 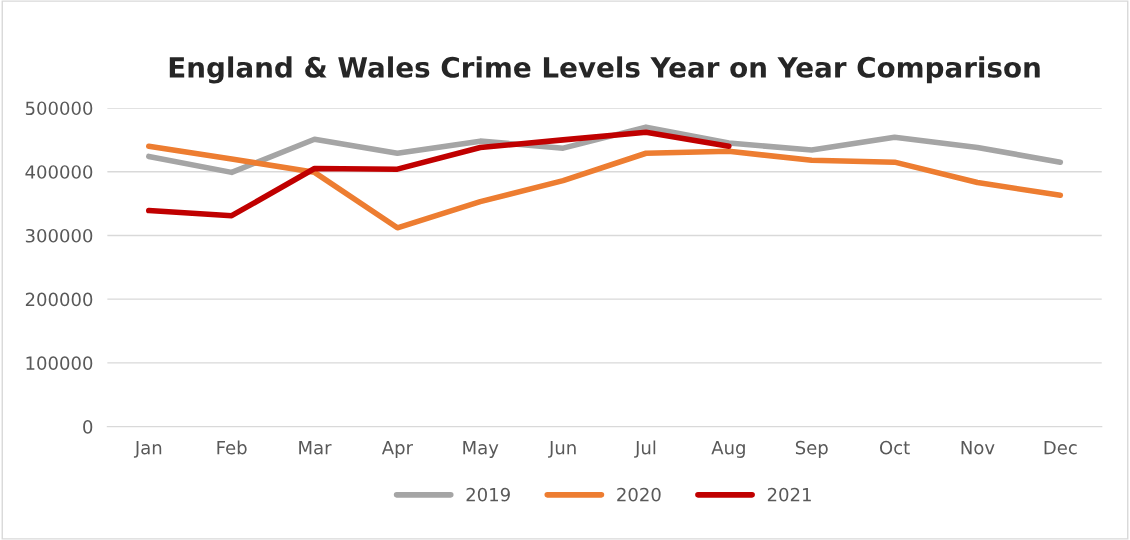 What do you see at coordinates (811, 449) in the screenshot?
I see `x-tick-label: Sep` at bounding box center [811, 449].